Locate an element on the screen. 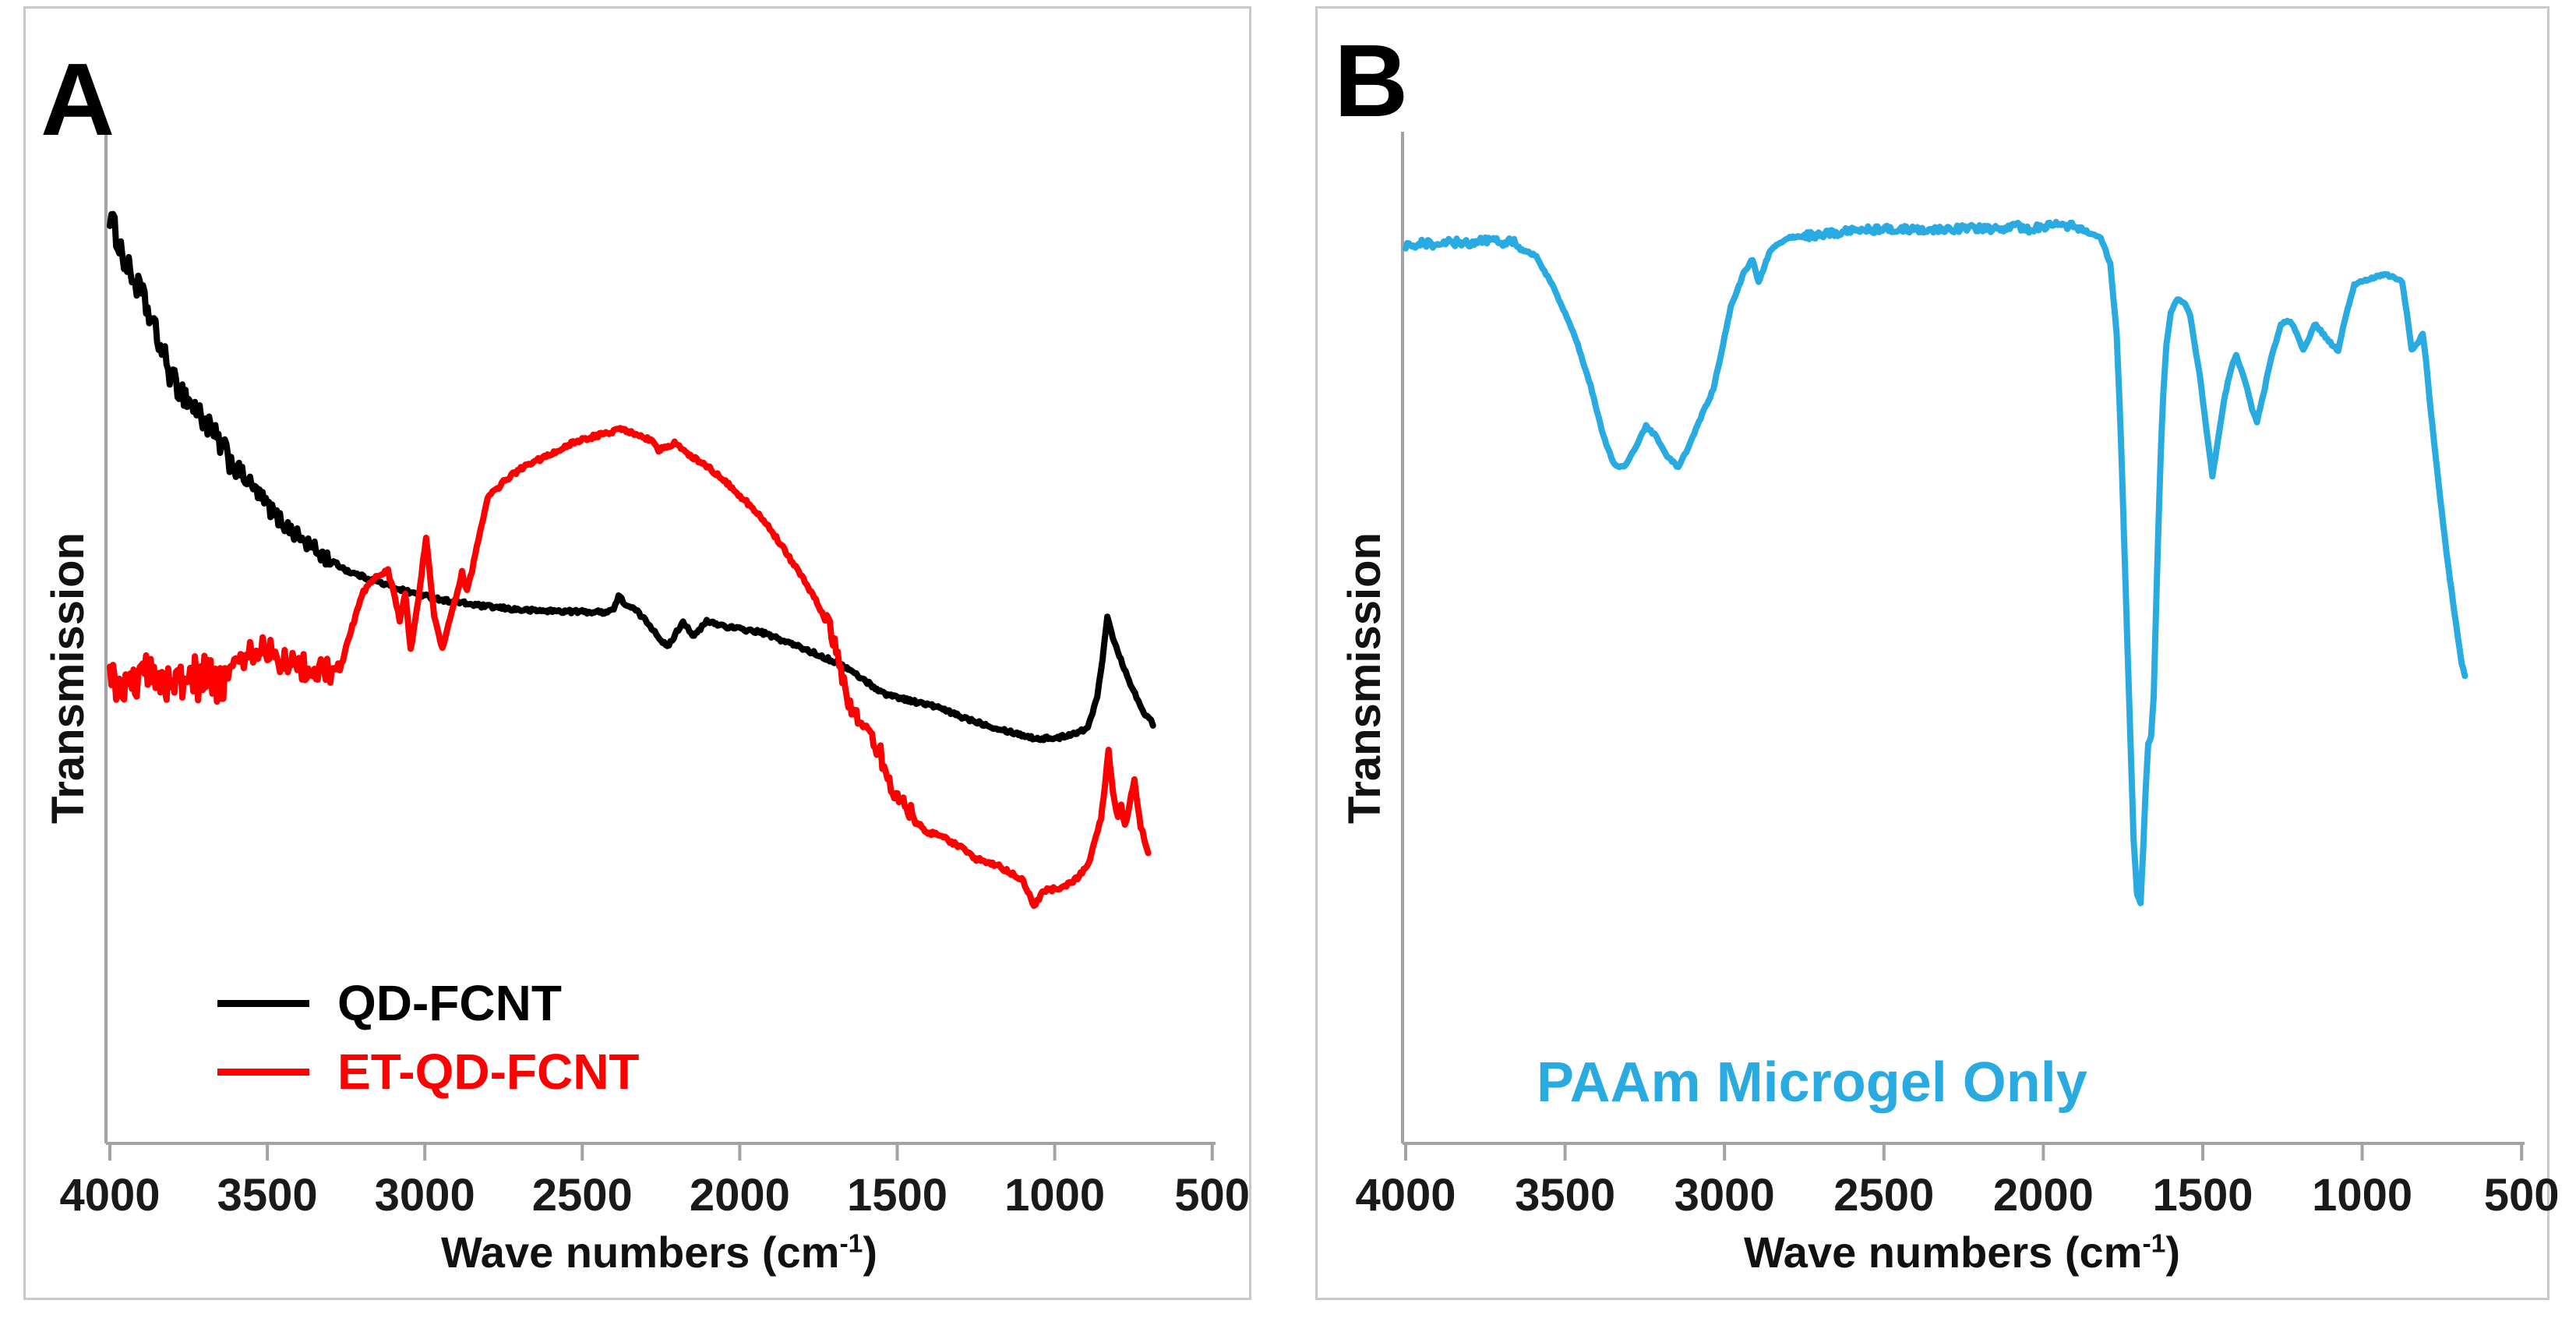  panel-a-label: A is located at coordinates (78, 99).